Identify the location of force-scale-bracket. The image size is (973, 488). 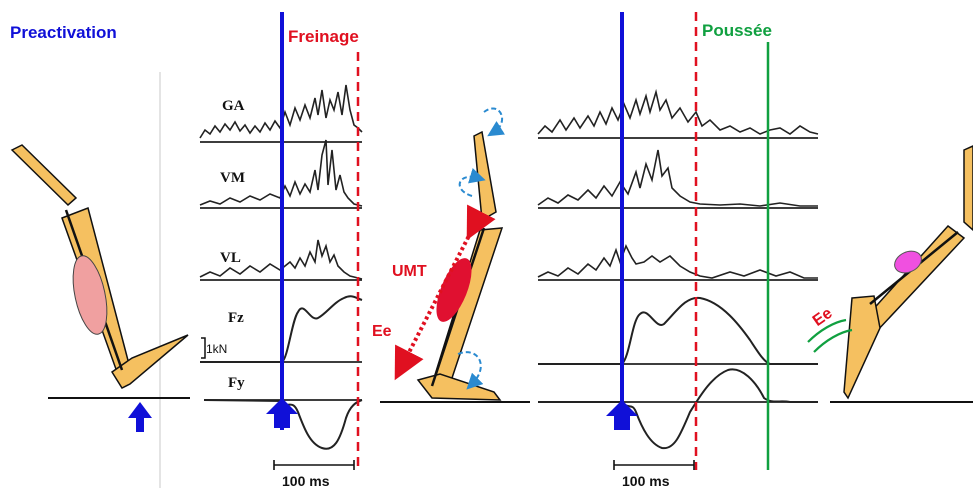
(203, 348).